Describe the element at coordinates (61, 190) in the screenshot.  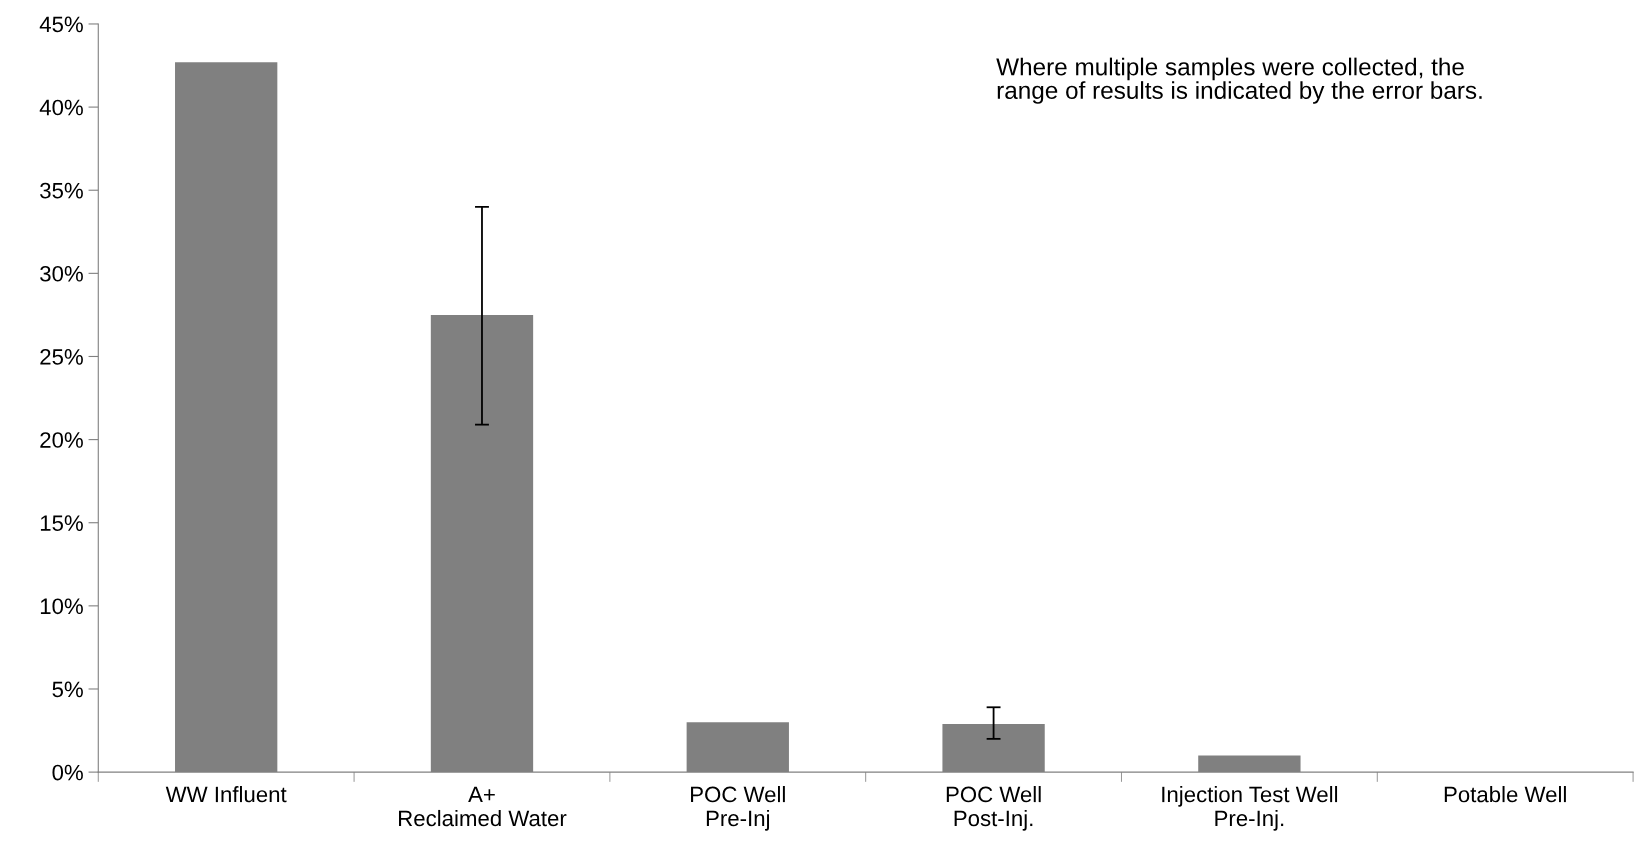
I see `y-tick-label: 35%` at that location.